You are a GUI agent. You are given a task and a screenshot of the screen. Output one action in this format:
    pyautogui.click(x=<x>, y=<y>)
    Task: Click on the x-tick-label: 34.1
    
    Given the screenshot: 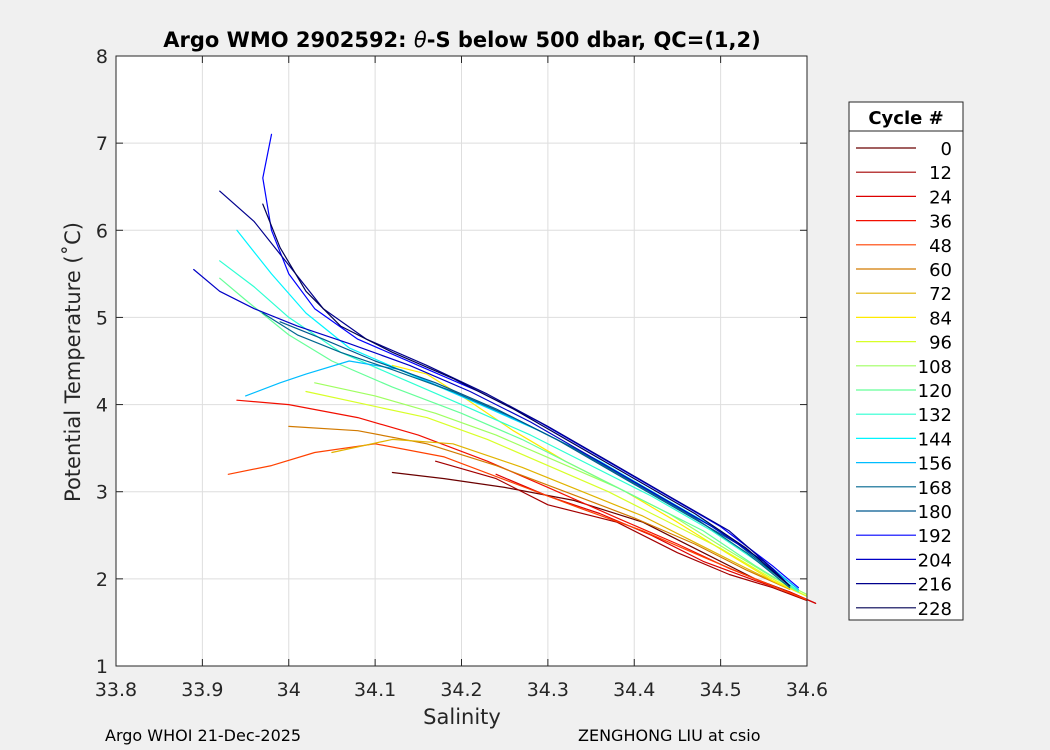 What is the action you would take?
    pyautogui.click(x=375, y=690)
    